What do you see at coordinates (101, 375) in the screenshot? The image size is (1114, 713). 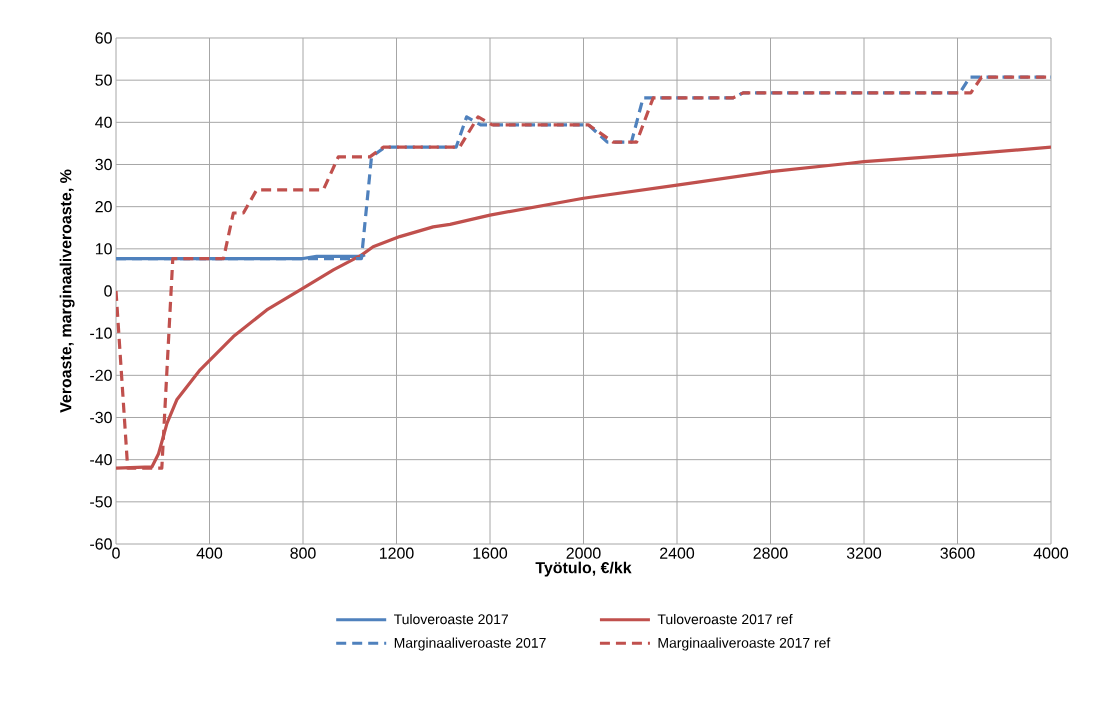 I see `y-tick-label: -20` at bounding box center [101, 375].